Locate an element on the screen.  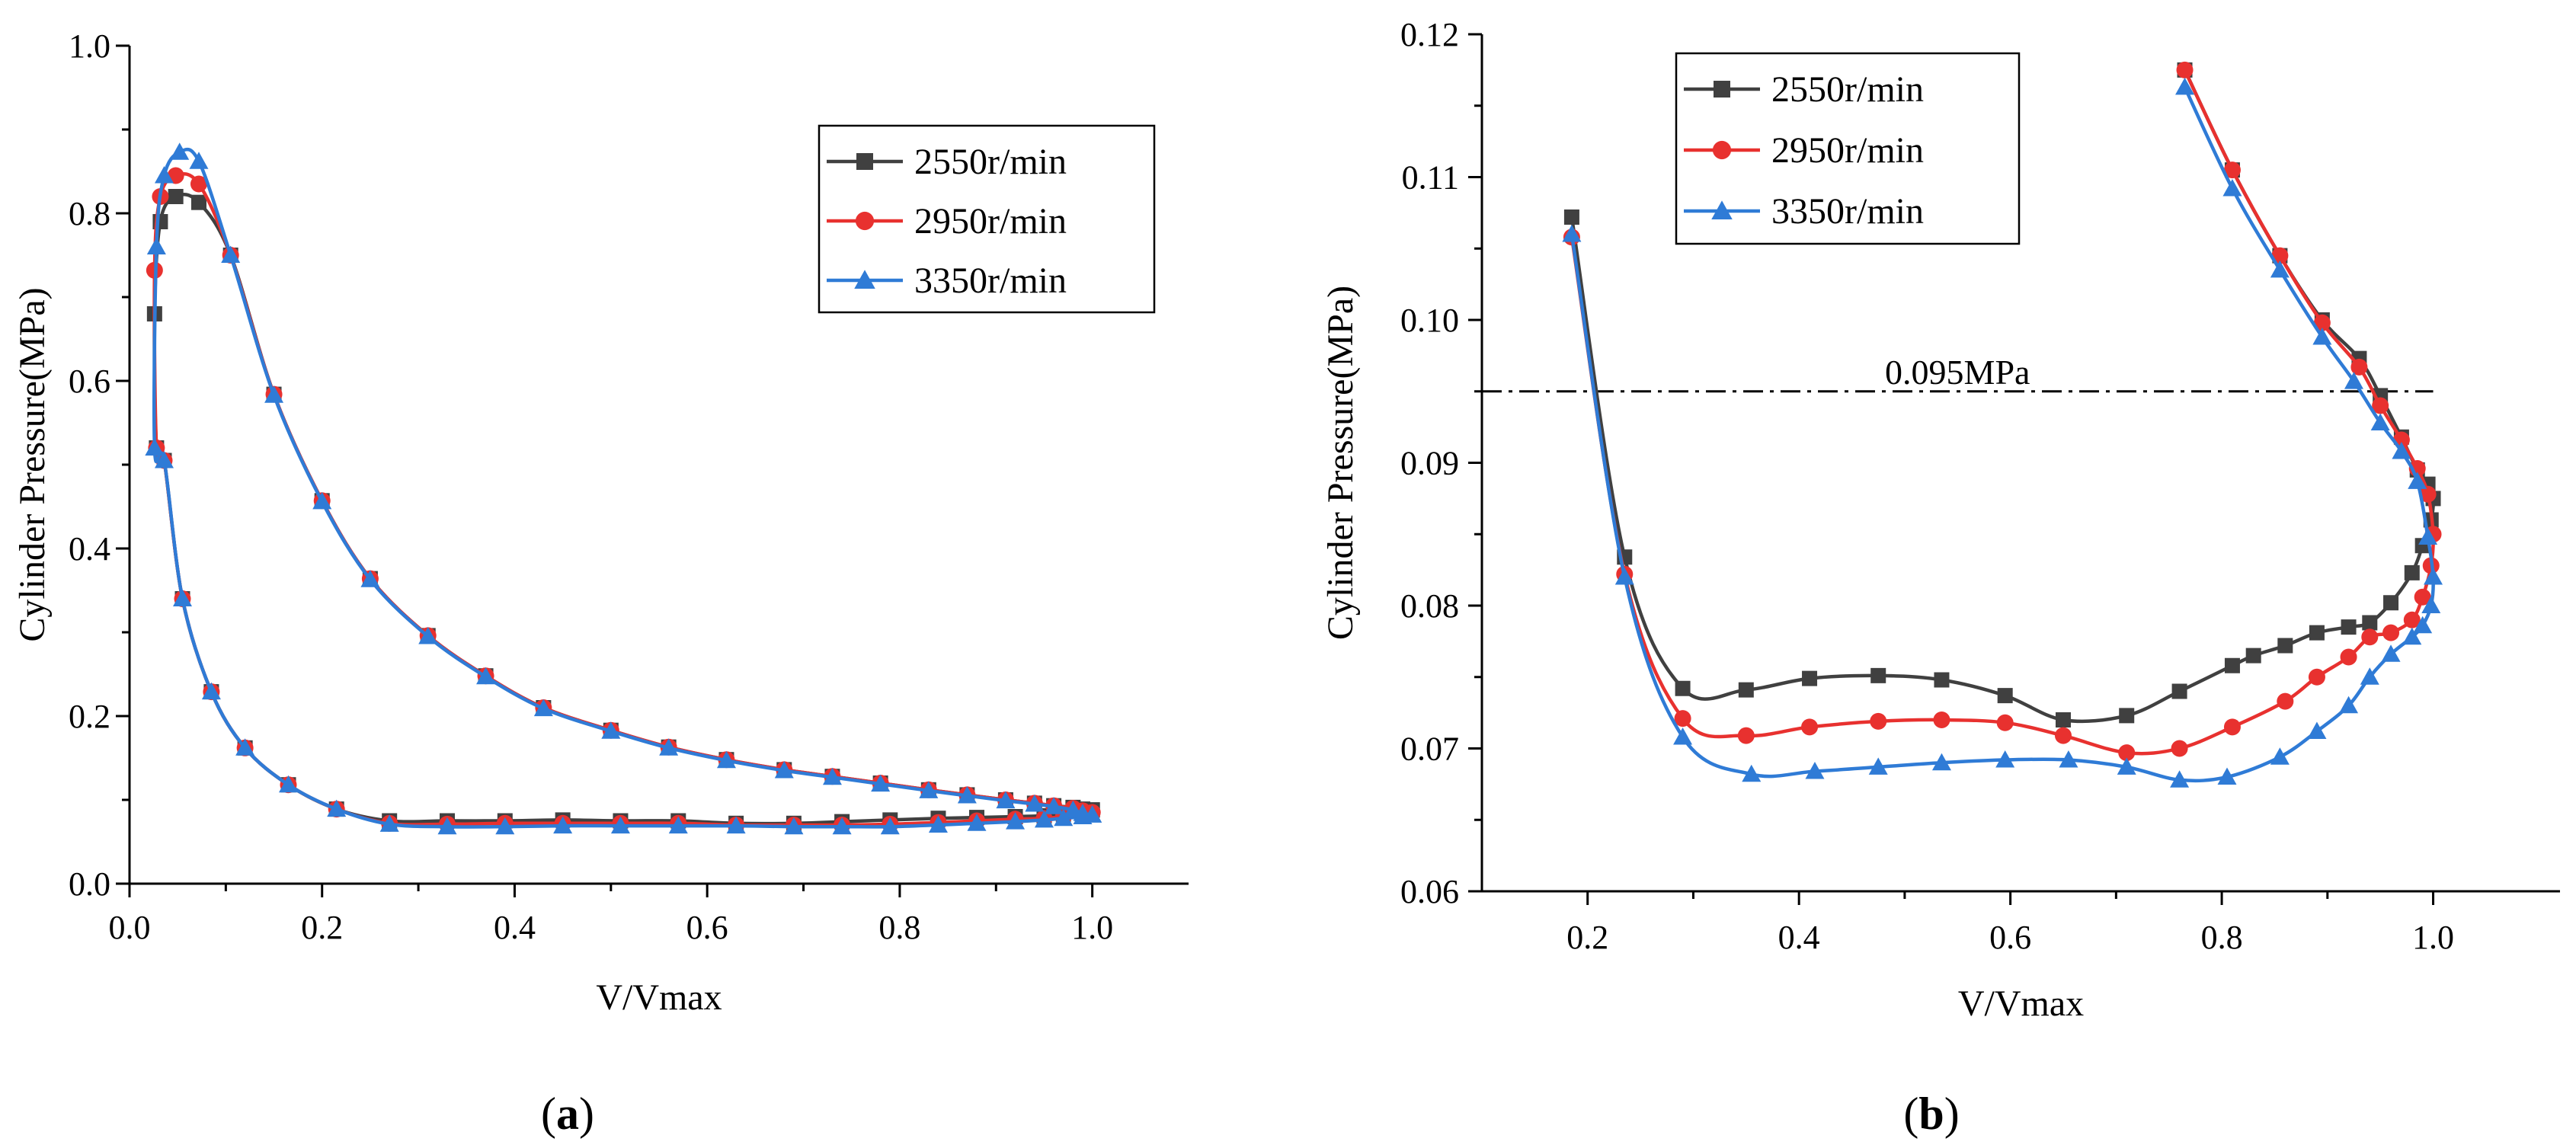
panel-a-label: (a) is located at coordinates (567, 1114).